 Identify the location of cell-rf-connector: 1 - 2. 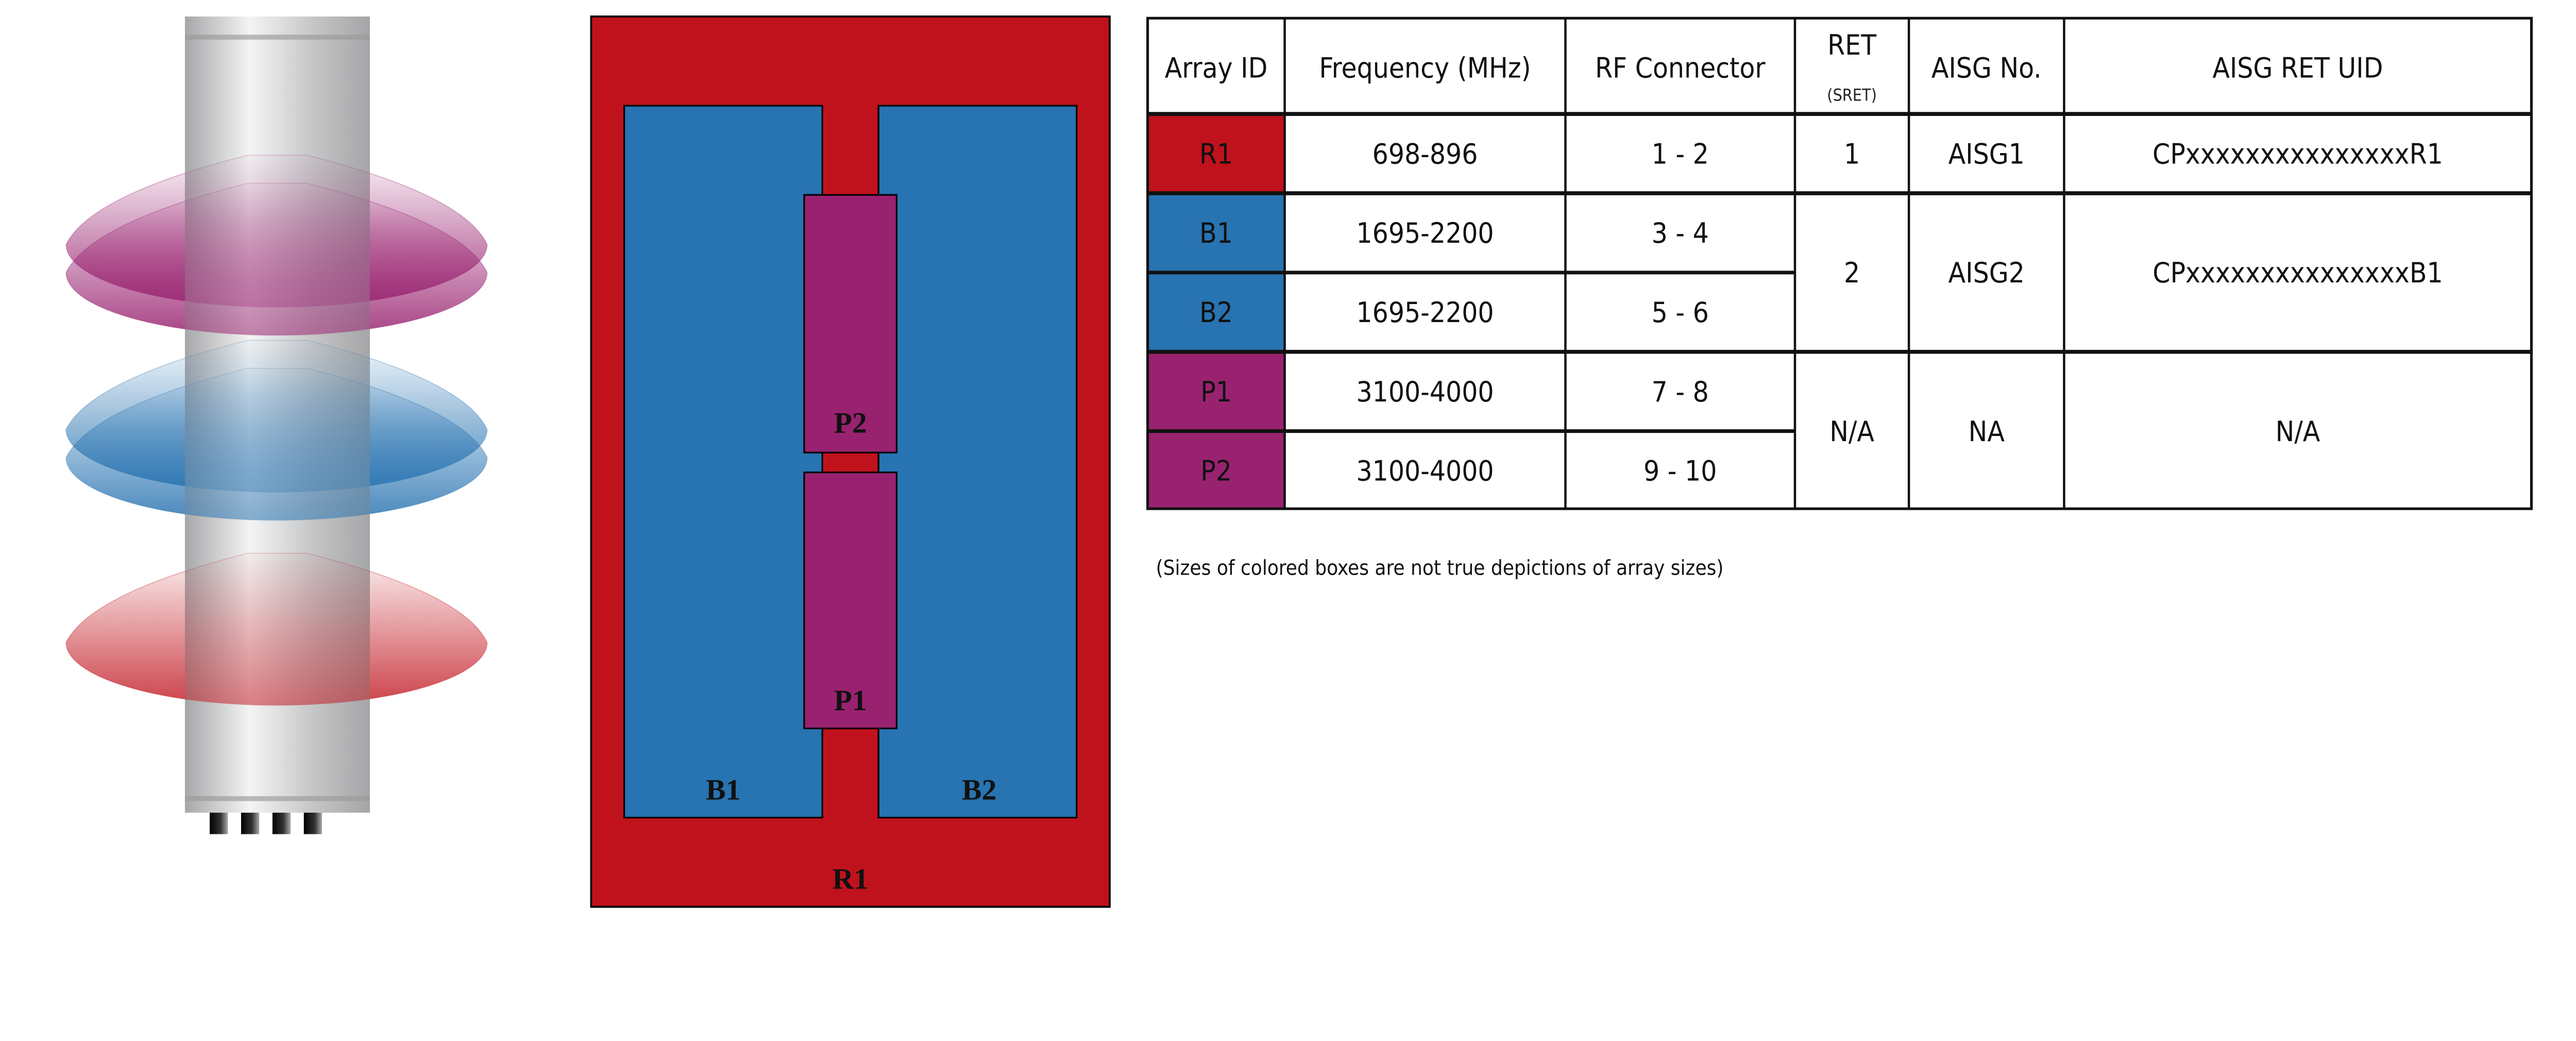
(1680, 153).